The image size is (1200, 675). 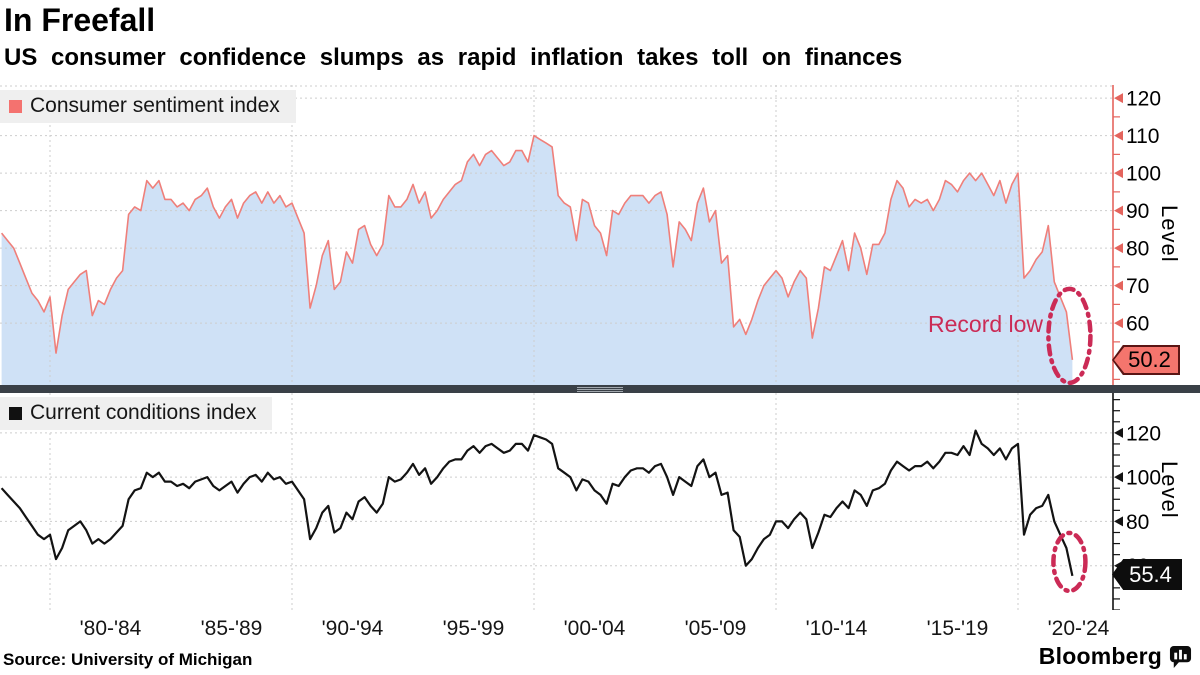 I want to click on divider-grip-icon, so click(x=600, y=389).